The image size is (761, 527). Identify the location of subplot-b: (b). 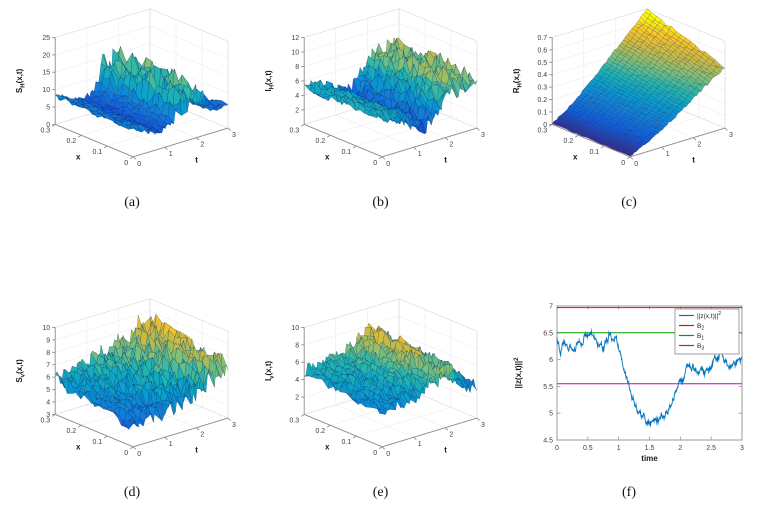
(380, 108).